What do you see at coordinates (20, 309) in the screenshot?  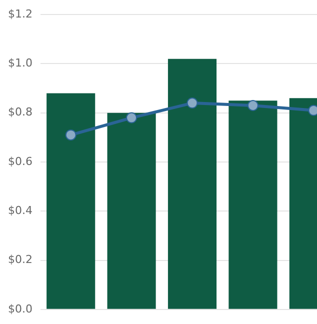 I see `y-tick-label: $0.0` at bounding box center [20, 309].